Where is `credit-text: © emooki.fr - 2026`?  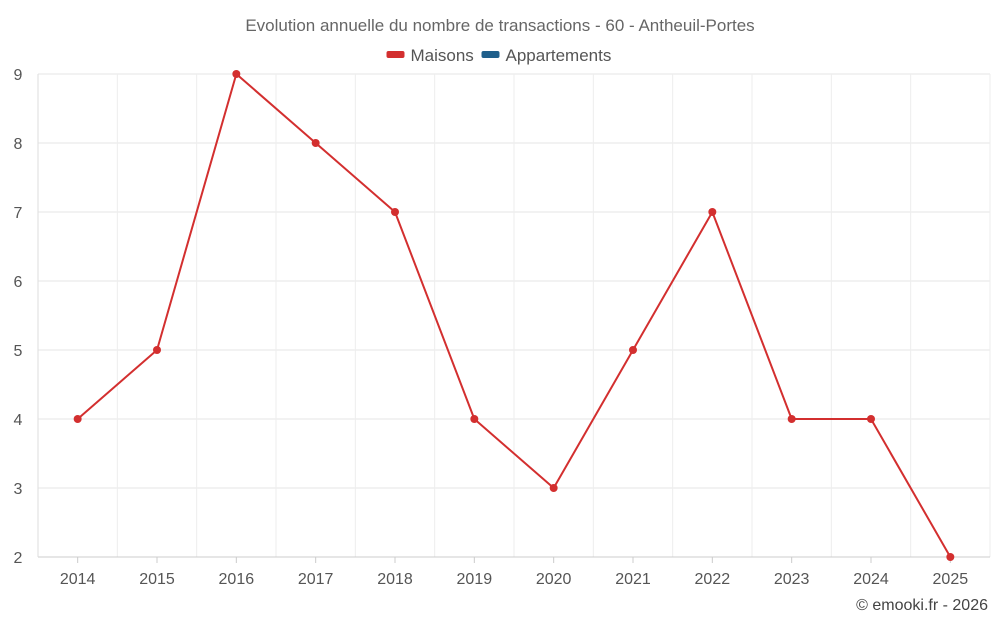
credit-text: © emooki.fr - 2026 is located at coordinates (922, 605).